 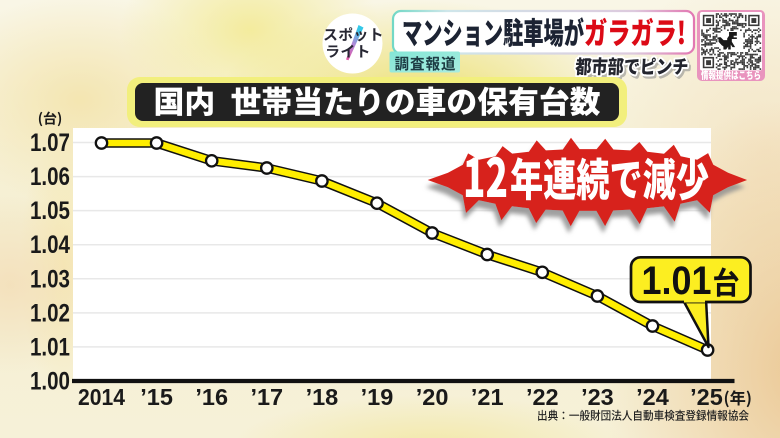 I want to click on svg-text: ’15, so click(x=156, y=397).